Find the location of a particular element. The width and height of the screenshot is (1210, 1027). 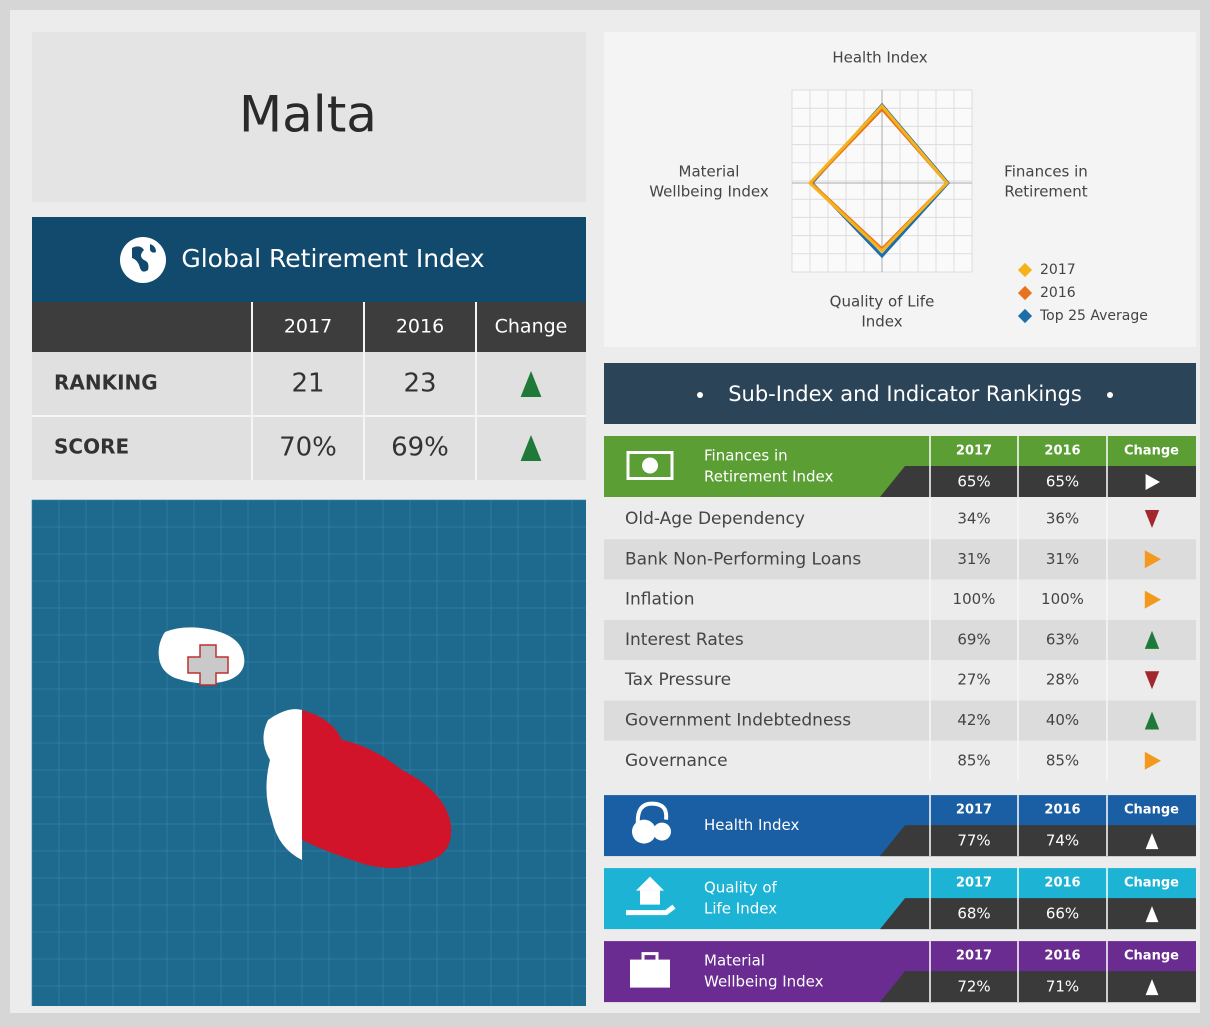

indicator-label: Government Indebtedness is located at coordinates (738, 721).